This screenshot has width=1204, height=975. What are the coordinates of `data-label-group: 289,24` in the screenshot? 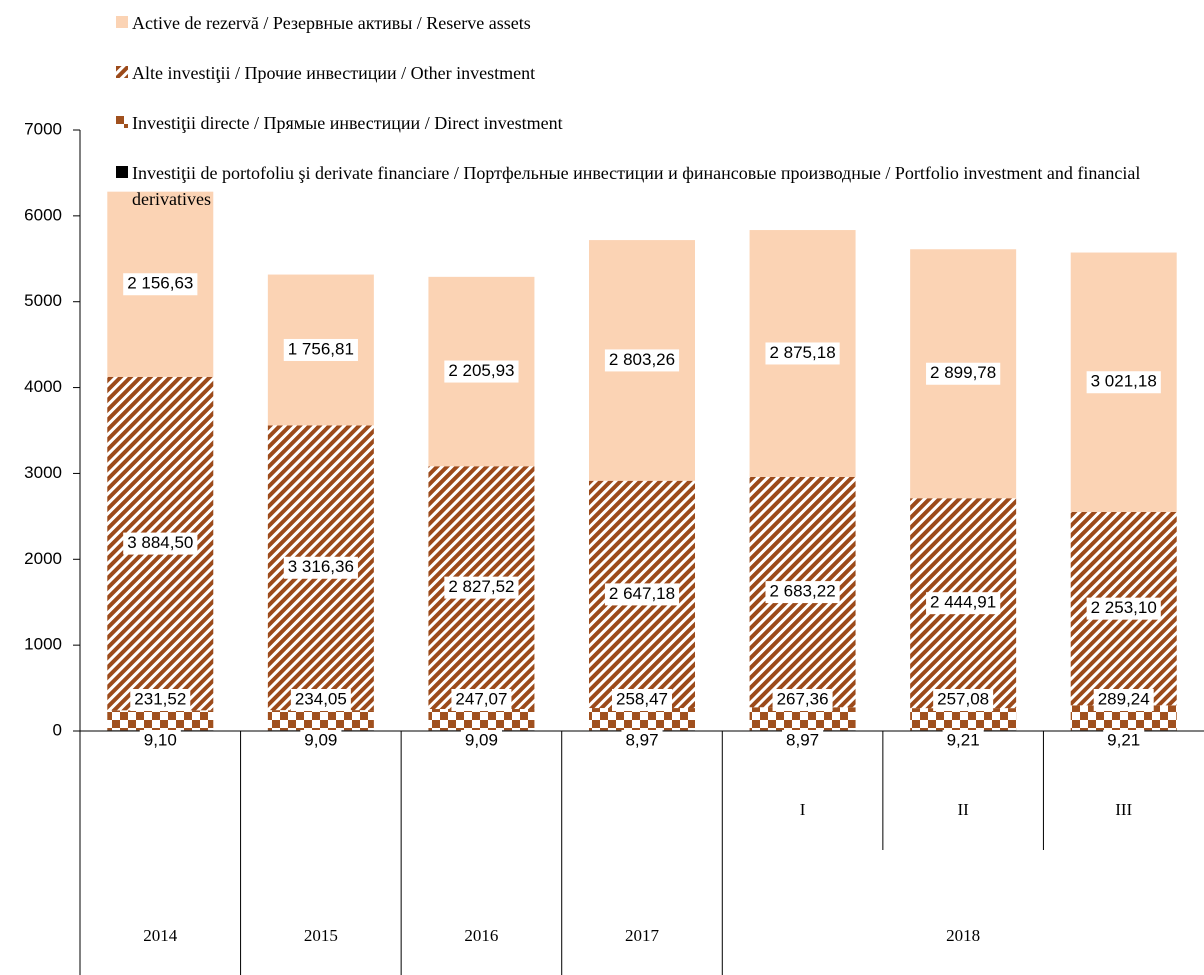 It's located at (1123, 700).